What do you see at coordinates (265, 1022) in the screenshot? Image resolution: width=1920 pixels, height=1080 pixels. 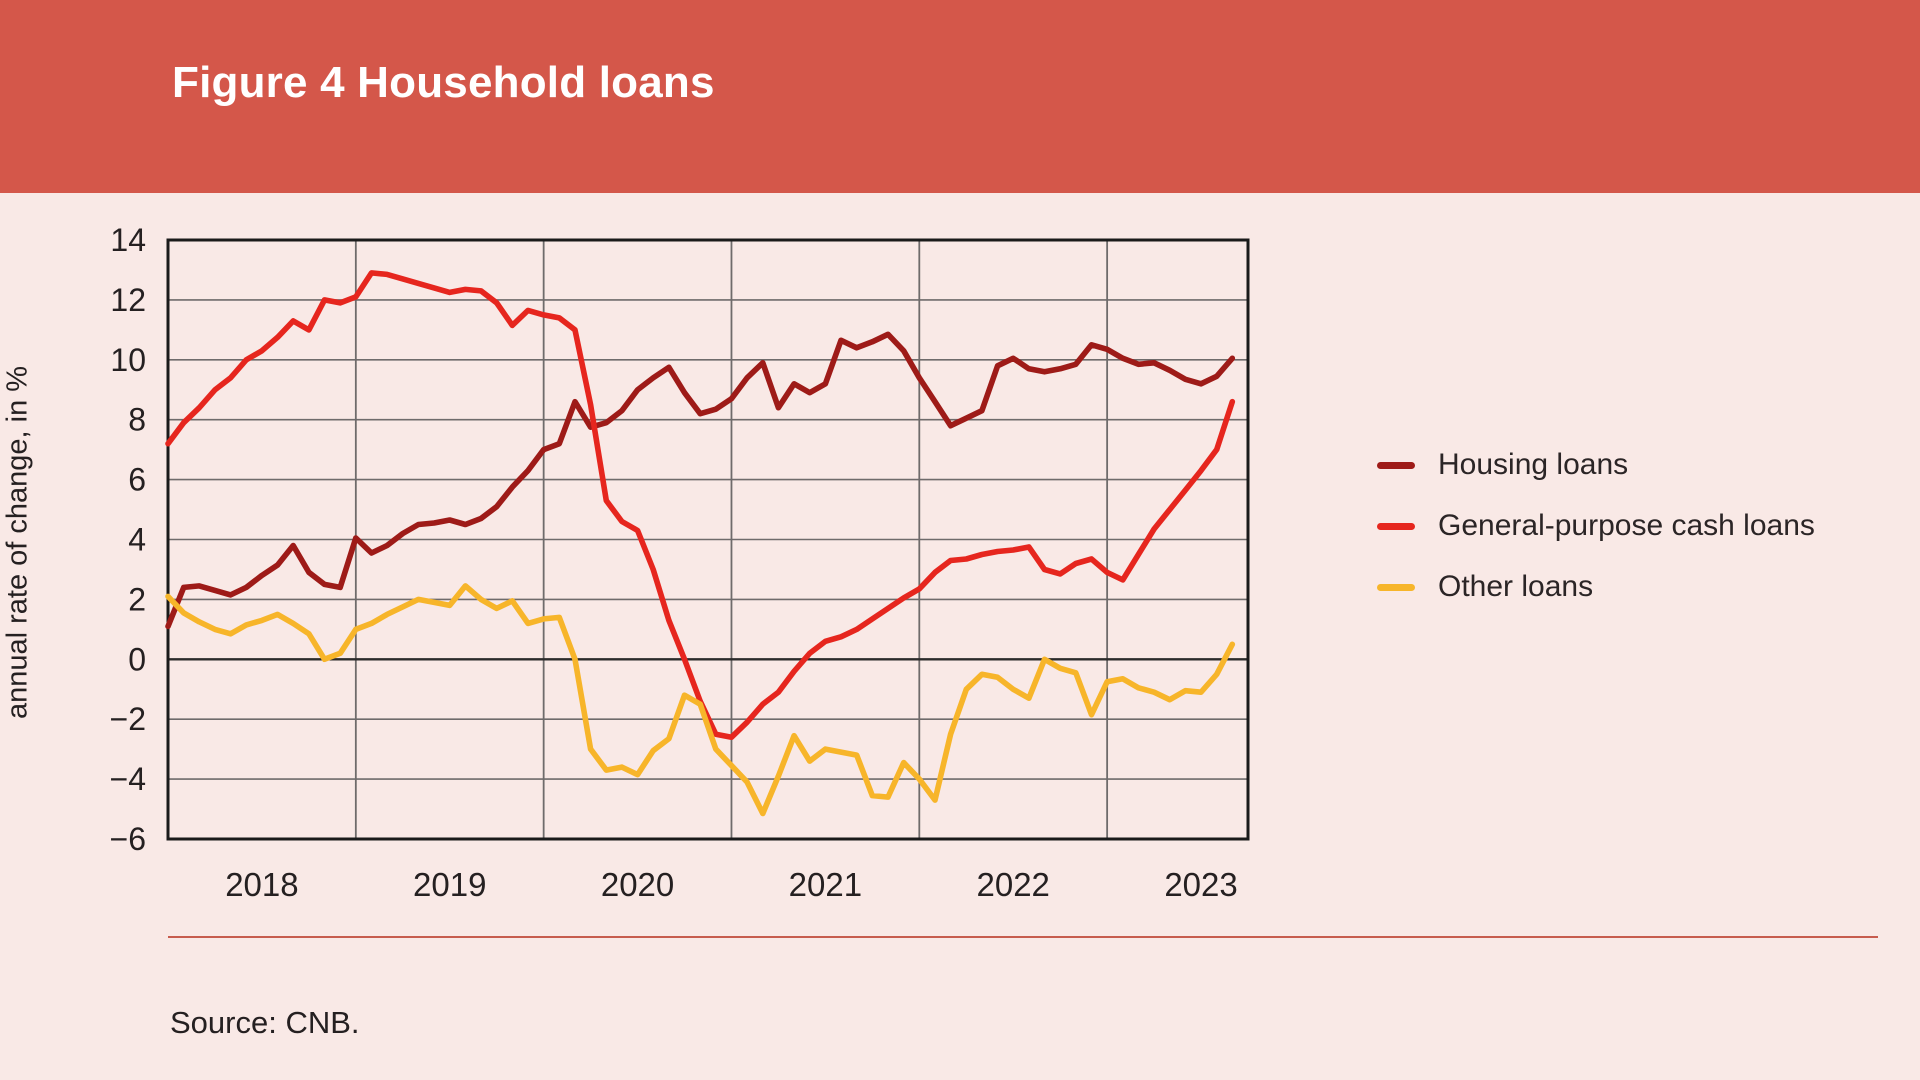 I see `source-note: Source: CNB.` at bounding box center [265, 1022].